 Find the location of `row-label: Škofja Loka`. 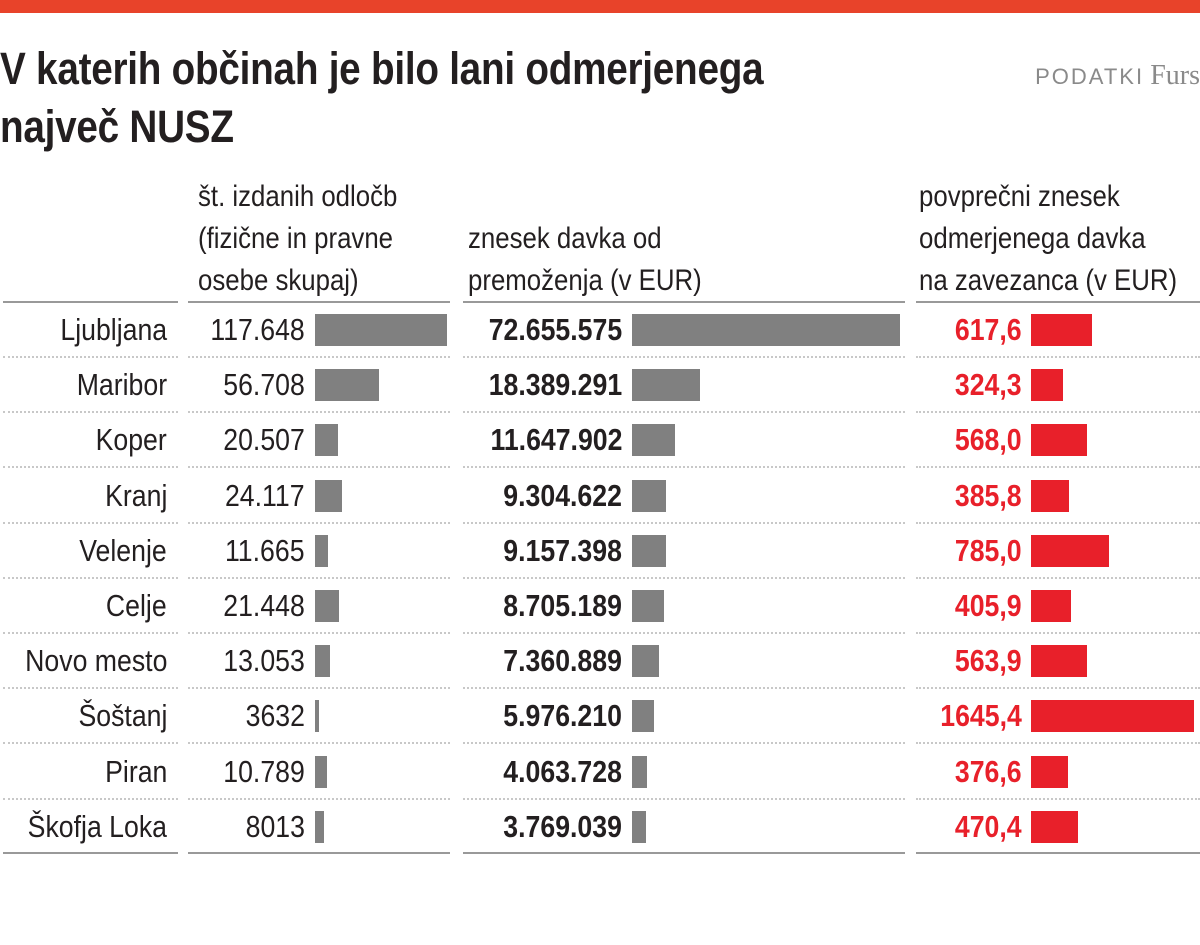

row-label: Škofja Loka is located at coordinates (97, 826).